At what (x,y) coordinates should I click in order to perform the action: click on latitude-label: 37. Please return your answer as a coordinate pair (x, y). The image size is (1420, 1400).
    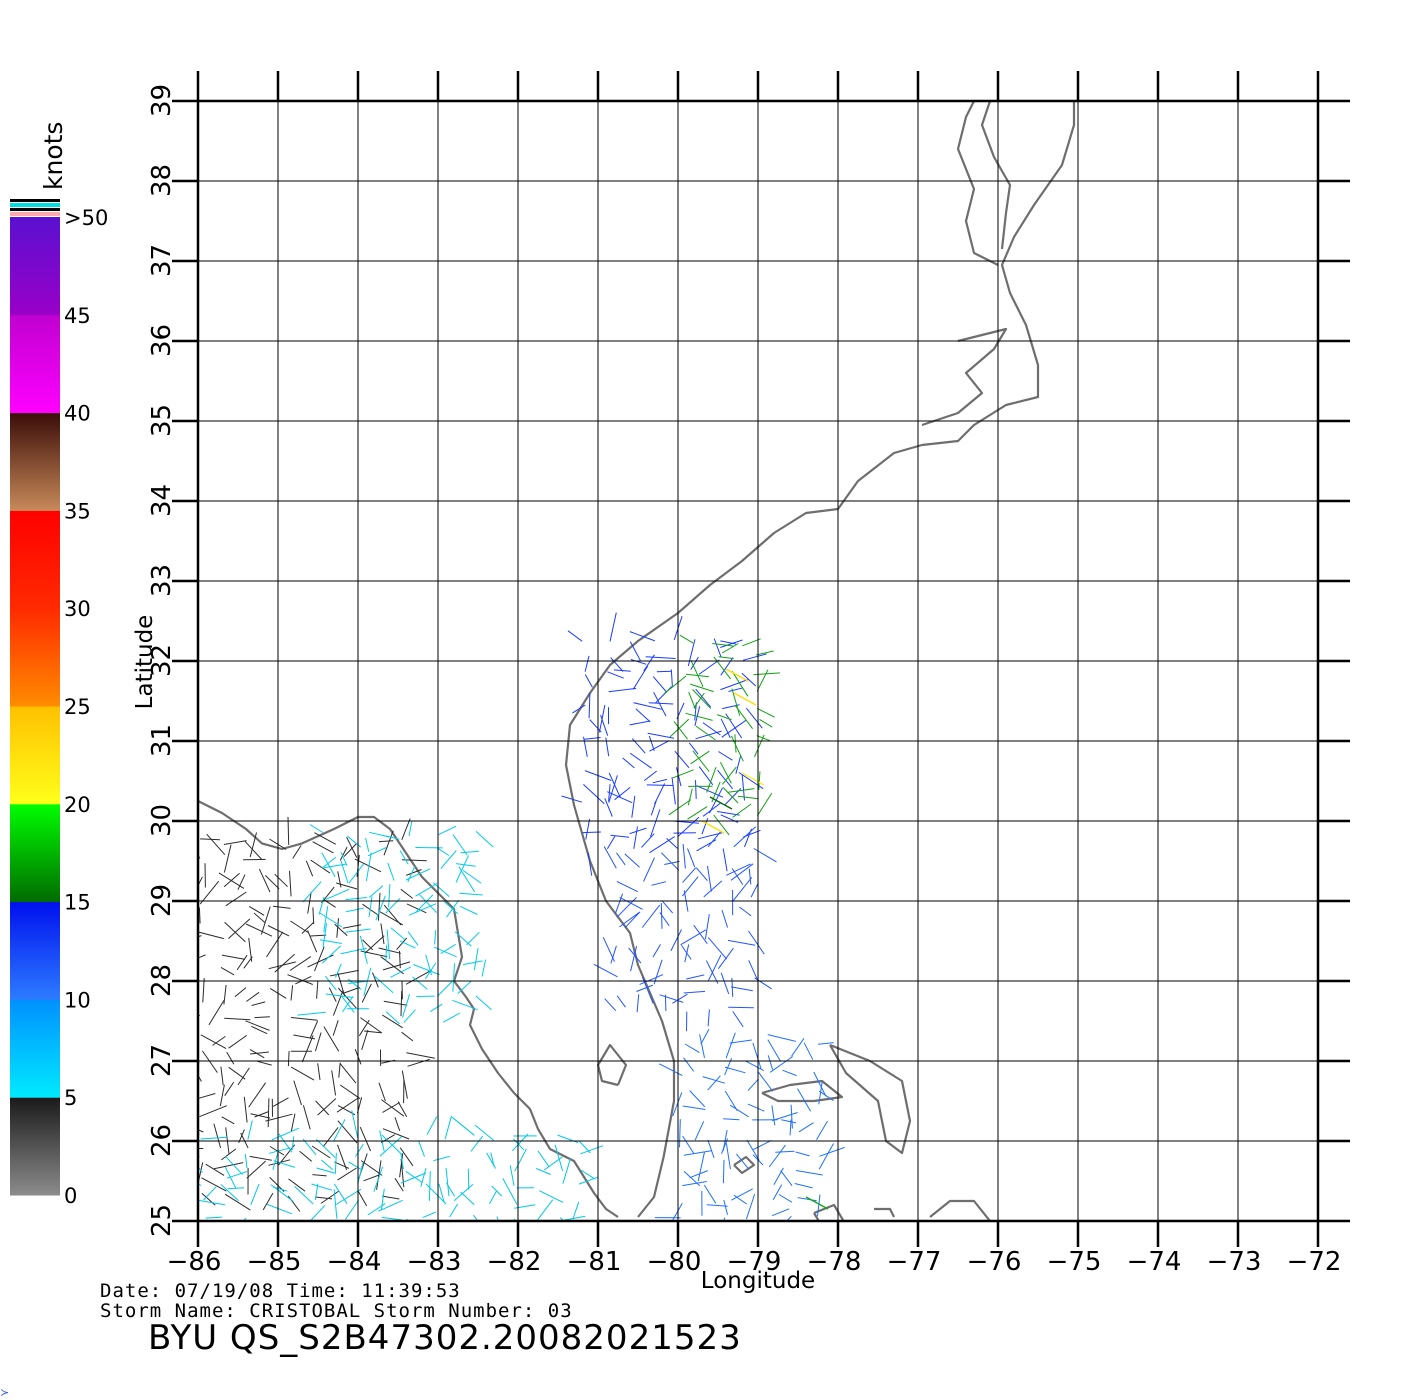
    Looking at the image, I should click on (162, 260).